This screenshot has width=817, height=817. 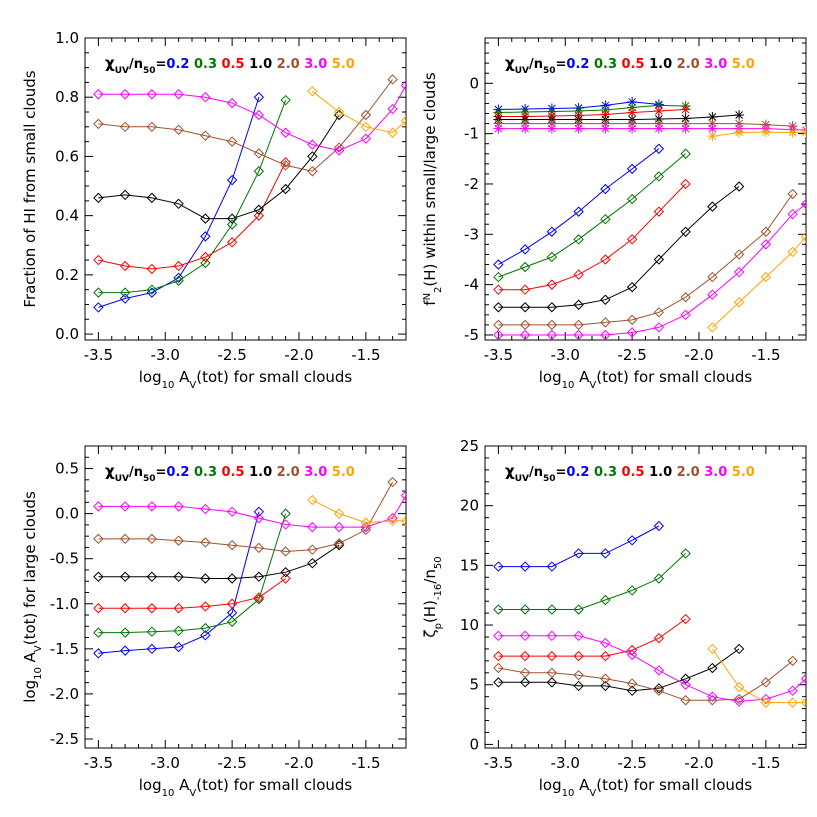 What do you see at coordinates (67, 469) in the screenshot?
I see `y-tick-label: 0.5` at bounding box center [67, 469].